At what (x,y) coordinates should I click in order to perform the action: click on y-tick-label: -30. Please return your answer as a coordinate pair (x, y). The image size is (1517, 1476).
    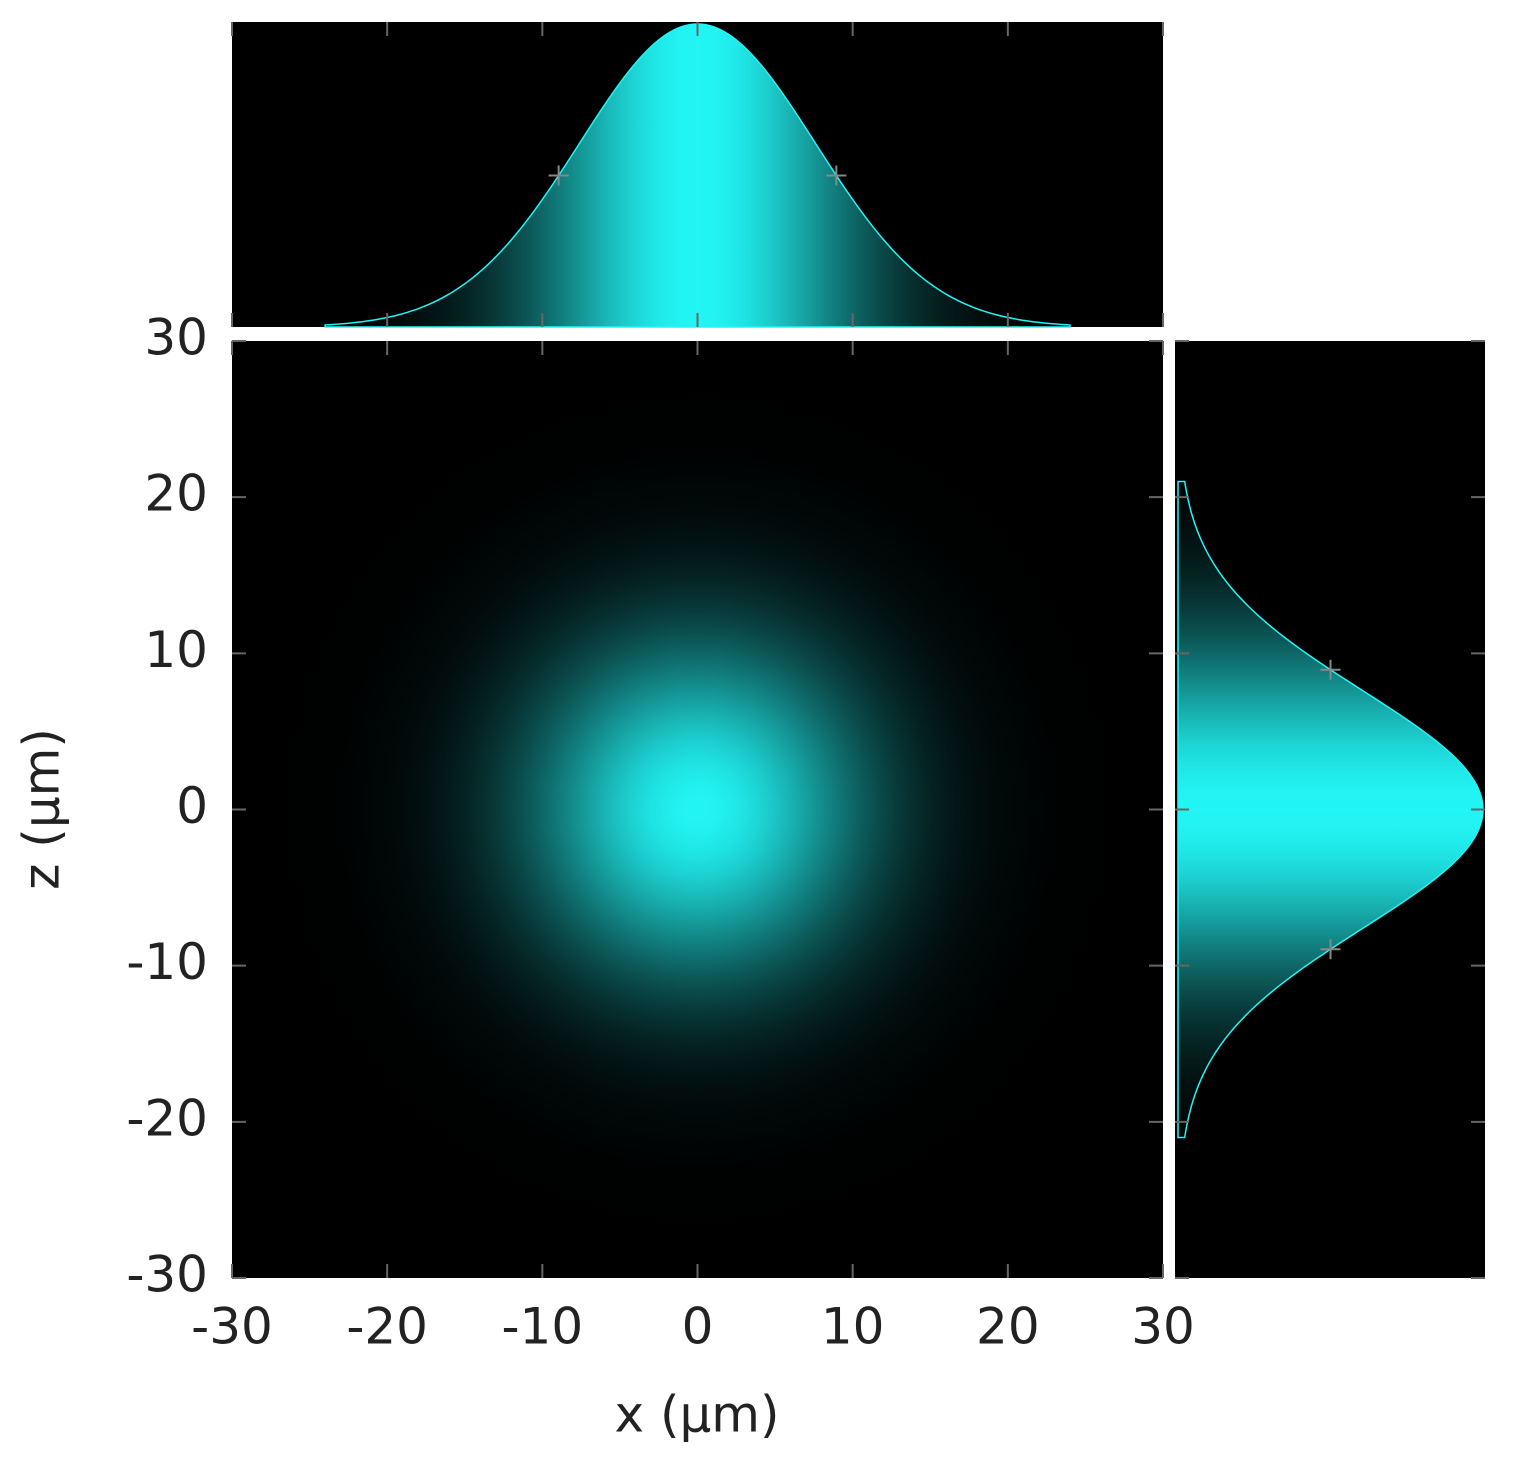
    Looking at the image, I should click on (167, 1275).